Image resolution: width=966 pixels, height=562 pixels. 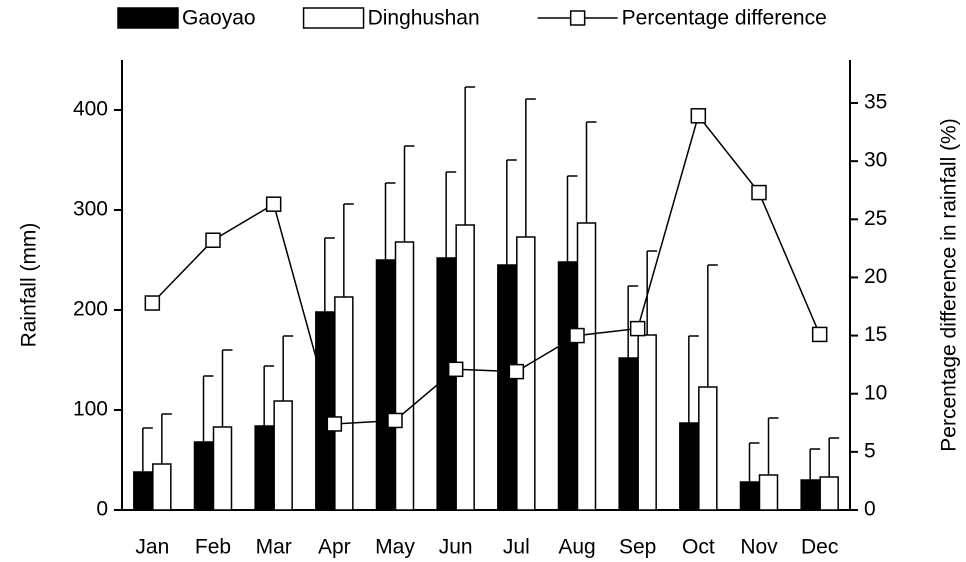 I want to click on y-tick-label: 200, so click(x=90, y=309).